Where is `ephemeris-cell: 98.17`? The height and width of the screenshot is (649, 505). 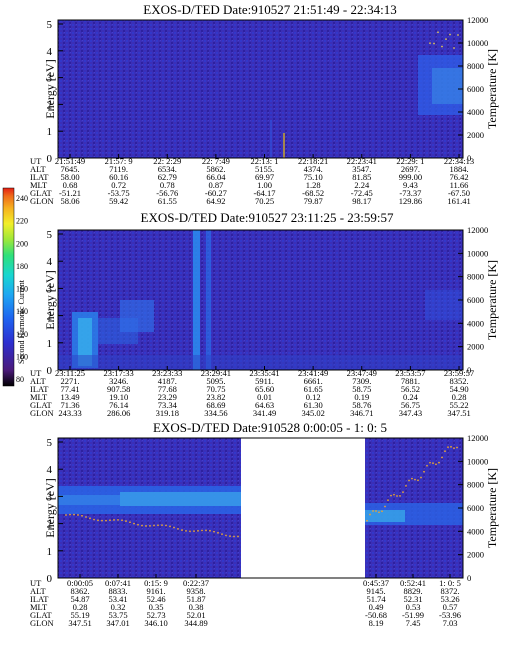
ephemeris-cell: 98.17 is located at coordinates (361, 201).